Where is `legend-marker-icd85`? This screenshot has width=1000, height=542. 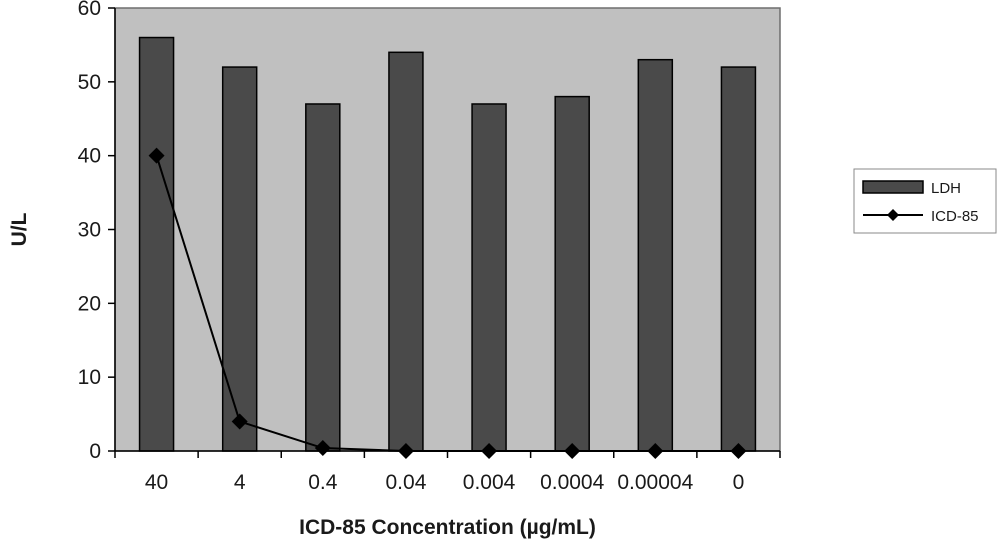 legend-marker-icd85 is located at coordinates (893, 215).